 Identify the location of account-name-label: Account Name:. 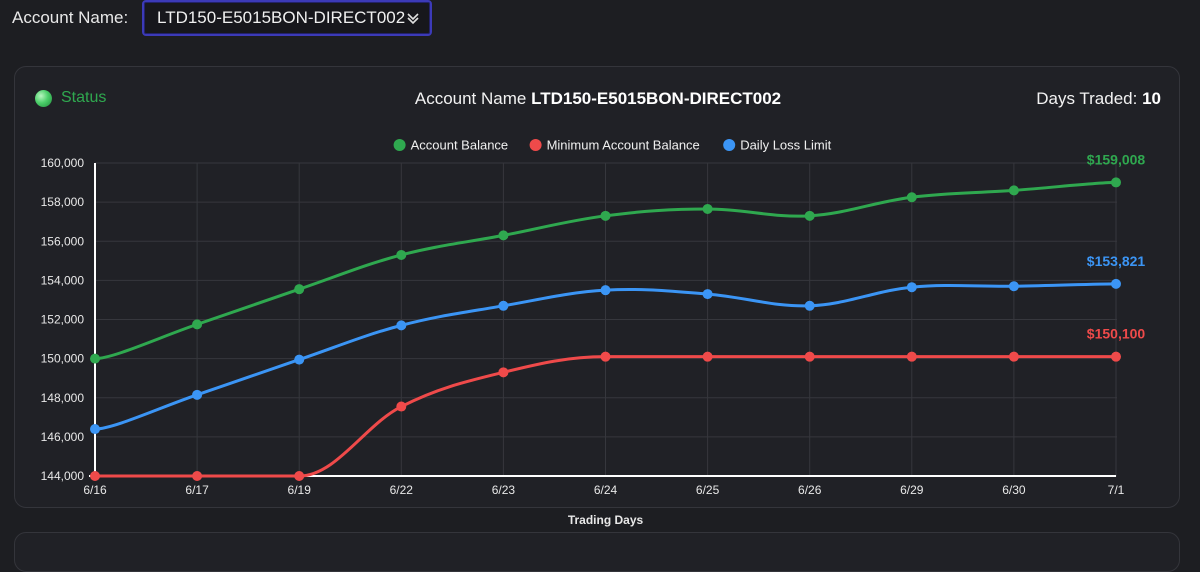
(70, 17).